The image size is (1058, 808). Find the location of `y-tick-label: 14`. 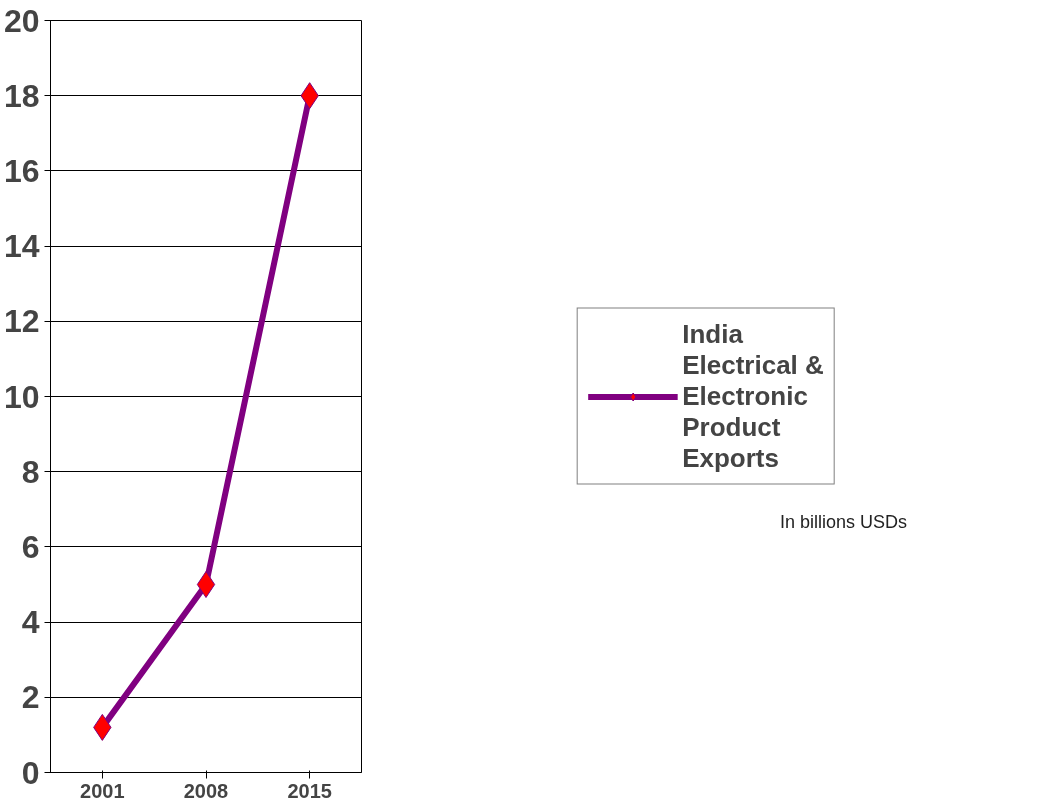

y-tick-label: 14 is located at coordinates (21, 246).